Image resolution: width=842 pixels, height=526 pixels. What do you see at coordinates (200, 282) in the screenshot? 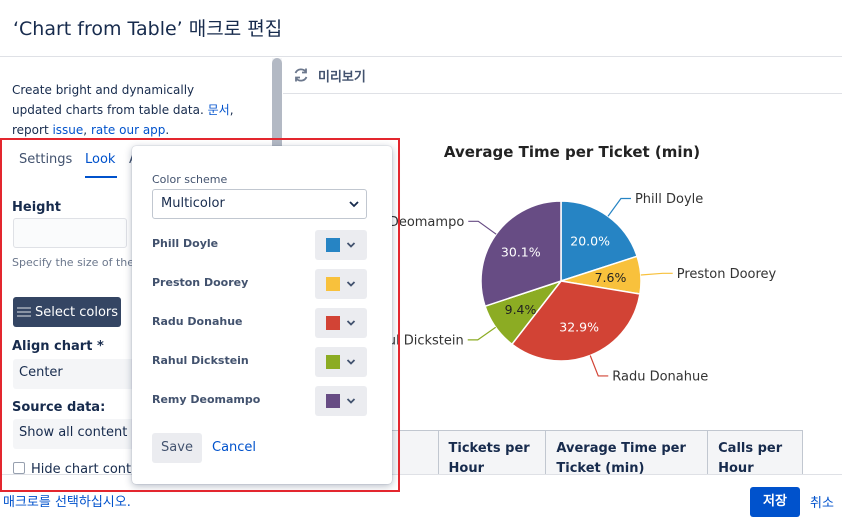
I see `series-name: Preston Doorey` at bounding box center [200, 282].